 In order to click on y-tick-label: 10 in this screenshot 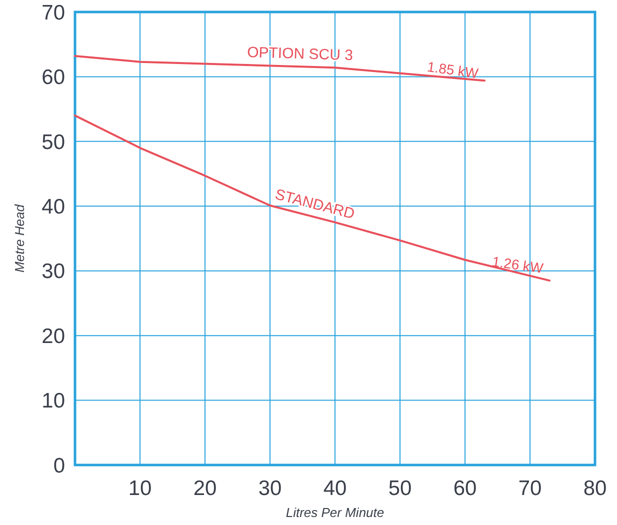, I will do `click(53, 401)`.